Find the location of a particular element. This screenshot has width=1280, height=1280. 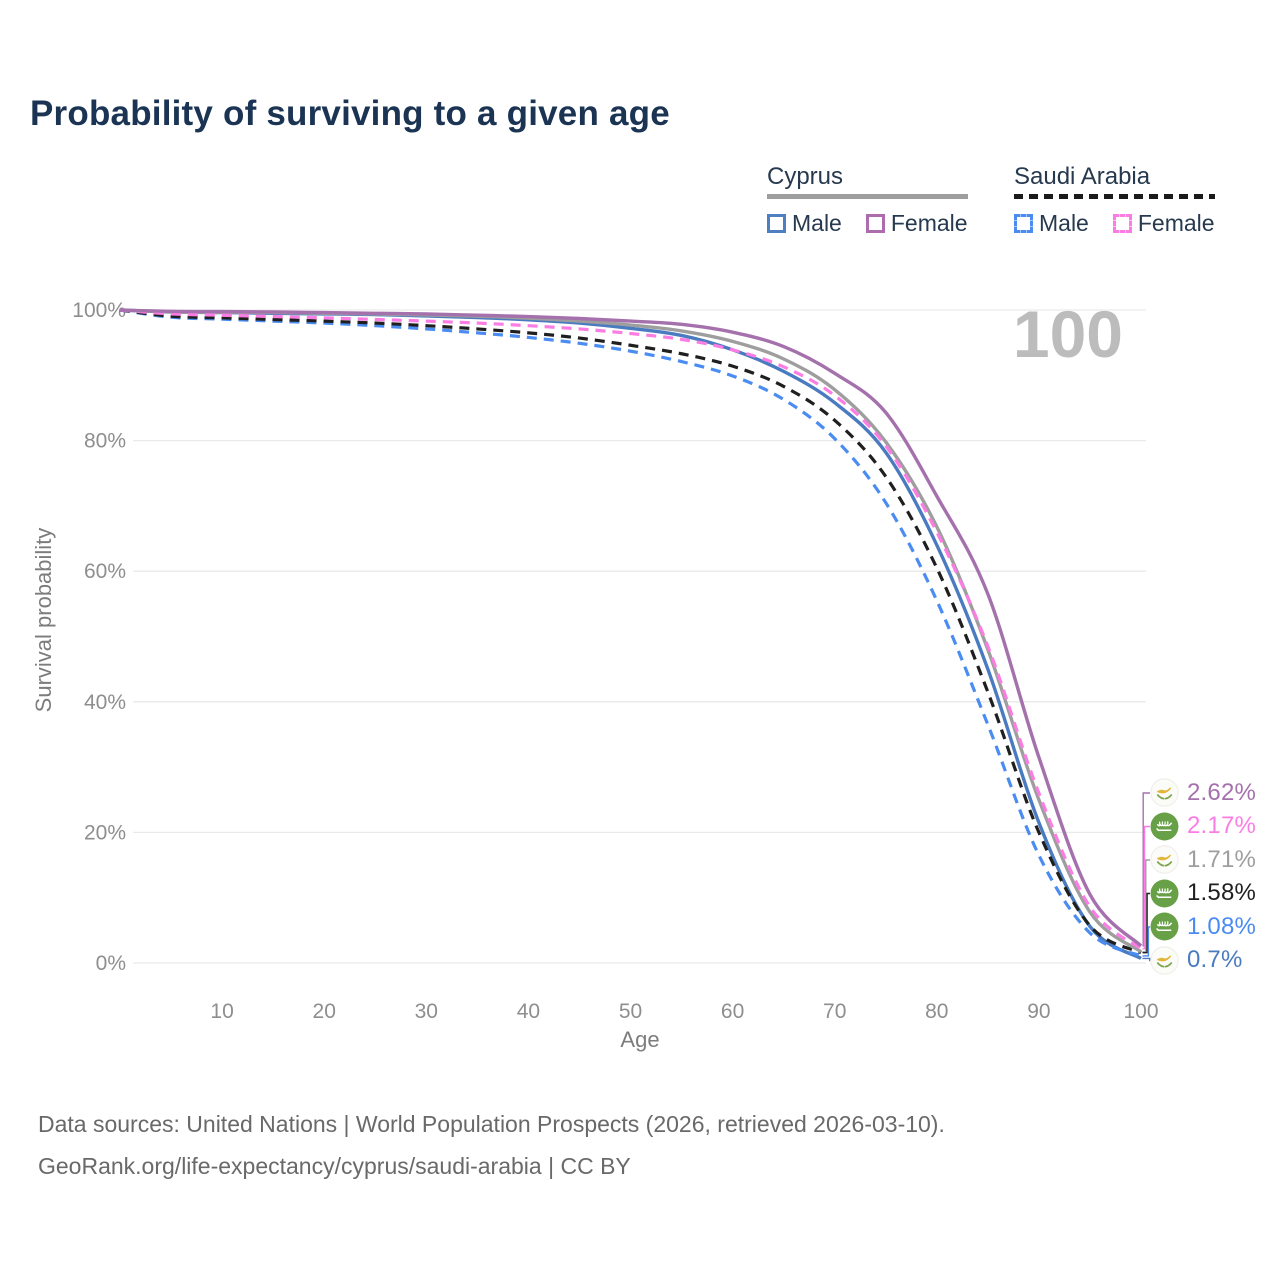

x-tick-label: 60 is located at coordinates (732, 1011).